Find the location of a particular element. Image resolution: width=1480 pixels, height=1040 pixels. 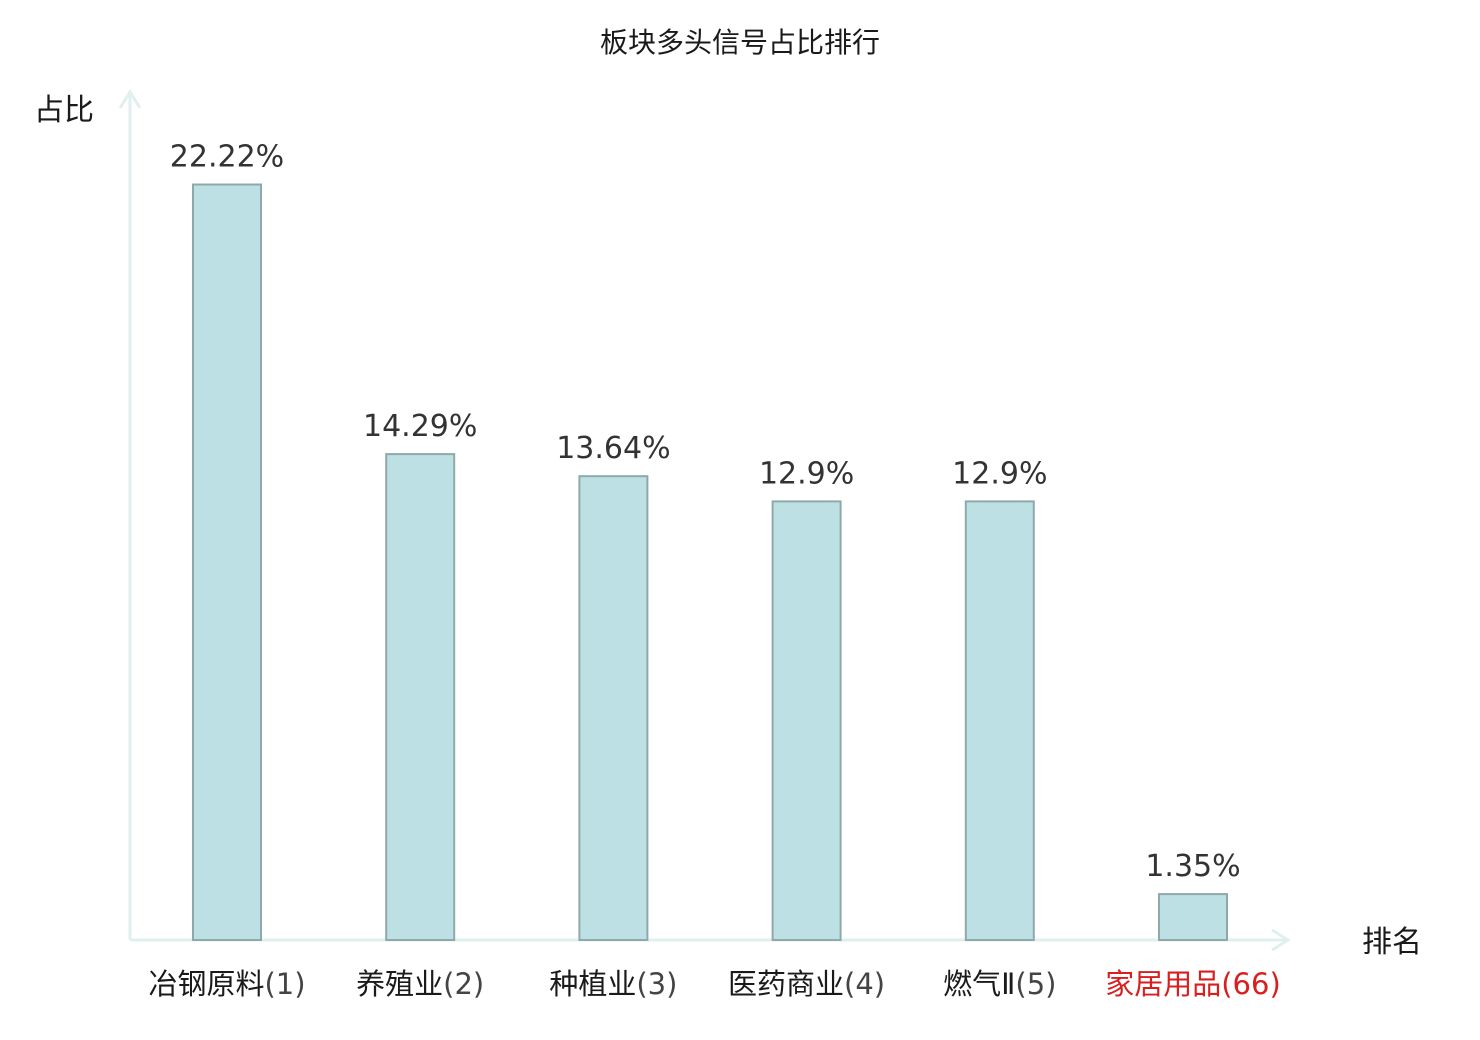

y-axis-arrow is located at coordinates (130, 99).